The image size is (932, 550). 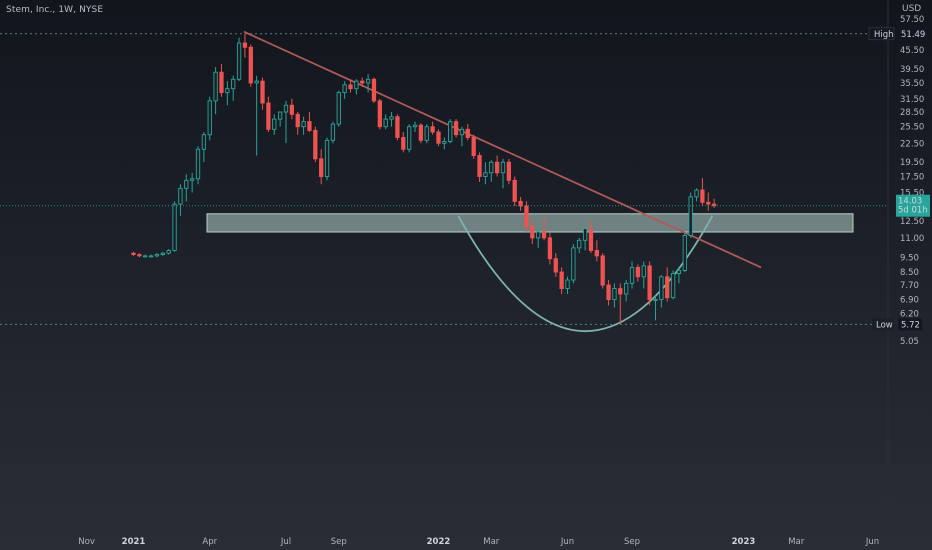 I want to click on symbol-title: Stem, Inc., 1W, NYSE, so click(x=55, y=10).